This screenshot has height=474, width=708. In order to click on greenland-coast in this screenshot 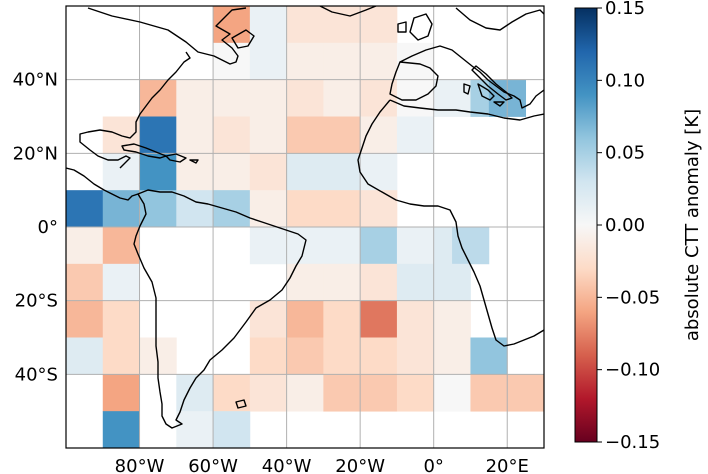, I will do `click(348, 11)`.